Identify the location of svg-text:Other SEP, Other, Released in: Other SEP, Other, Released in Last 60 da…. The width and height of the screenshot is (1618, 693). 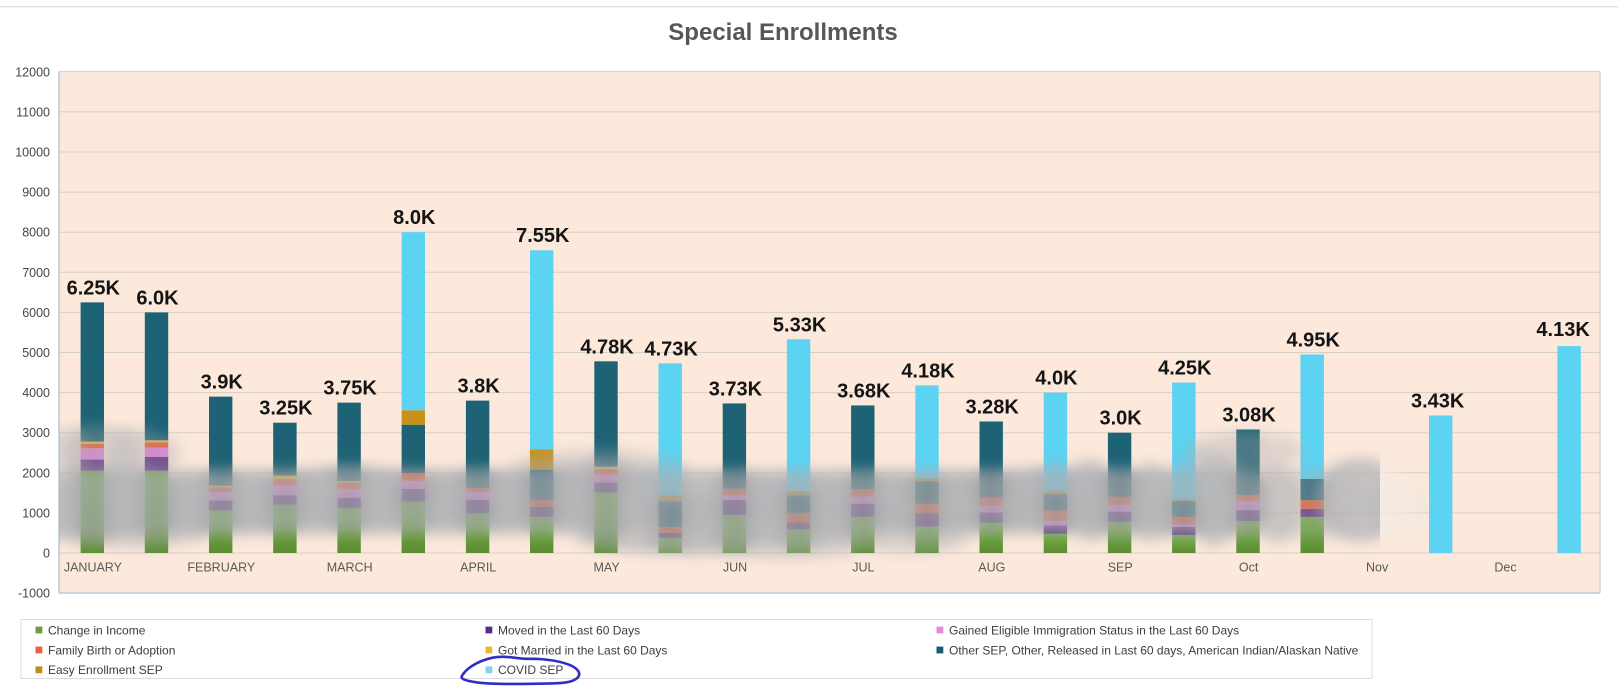
(1154, 650).